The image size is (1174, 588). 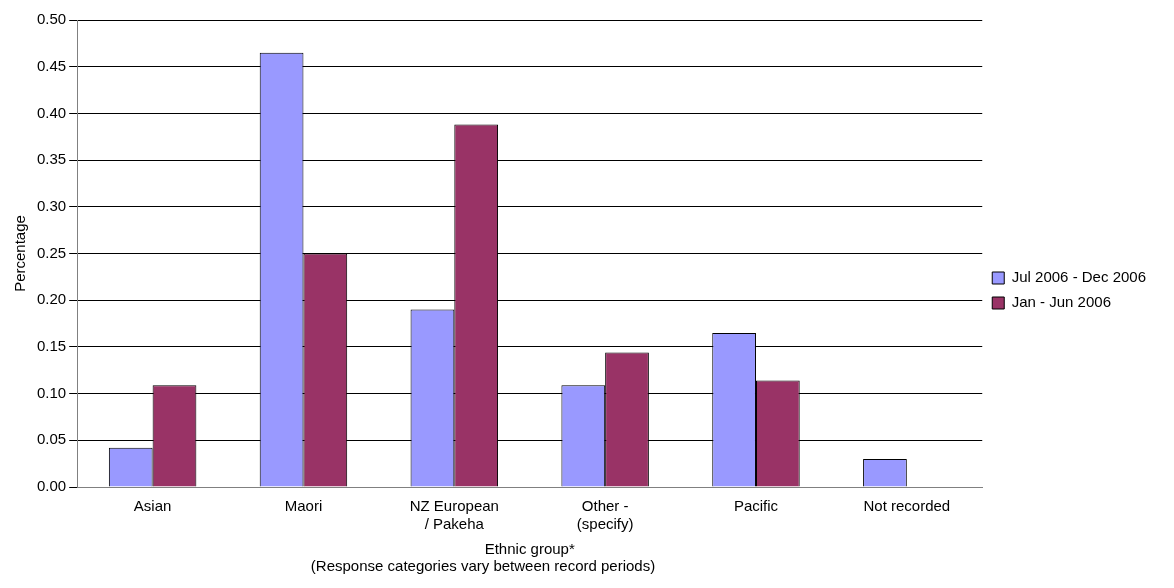 I want to click on x-axis-title: Ethnic group*, so click(x=529, y=549).